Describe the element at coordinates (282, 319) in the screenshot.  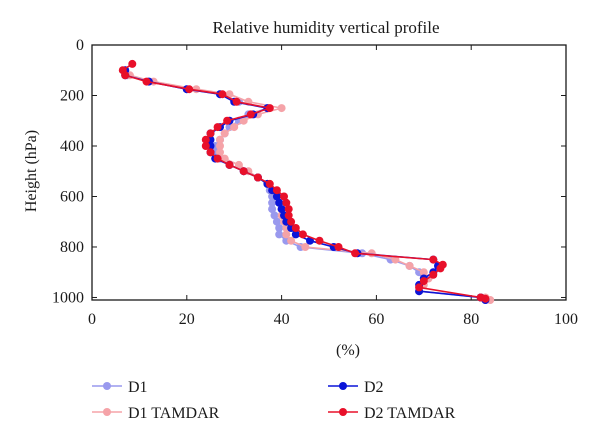
I see `x-tick-label: 40` at that location.